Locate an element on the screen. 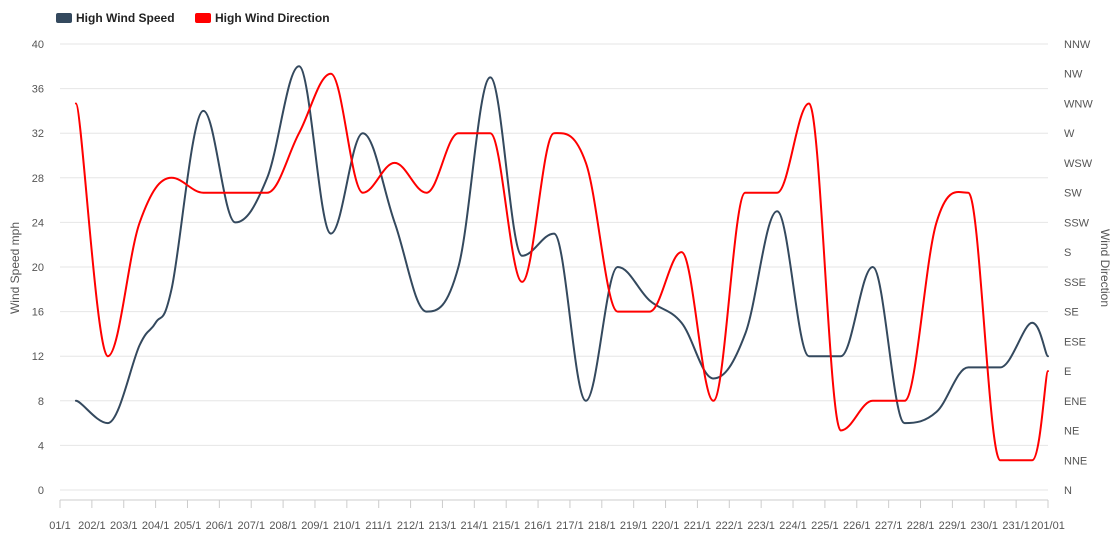 Image resolution: width=1114 pixels, height=536 pixels. y-left-tick-label: 24 is located at coordinates (38, 223).